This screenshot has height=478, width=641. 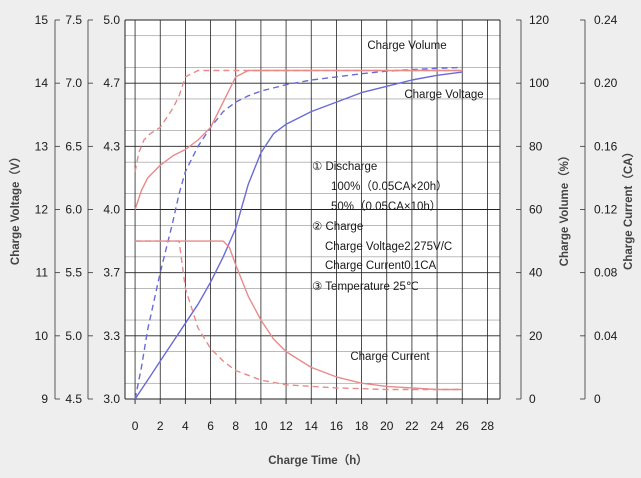 I want to click on note-charge: ② Charge, so click(x=337, y=227).